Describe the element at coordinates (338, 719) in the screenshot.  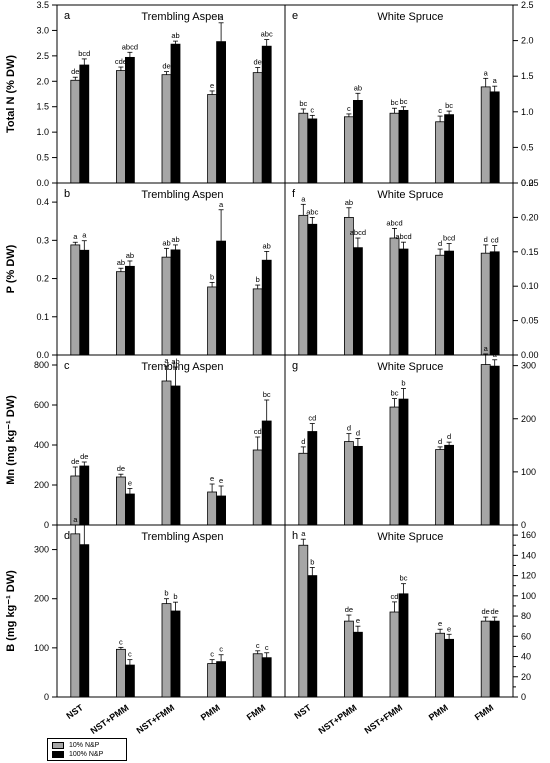
I see `x-category-label: NST+PMM` at that location.